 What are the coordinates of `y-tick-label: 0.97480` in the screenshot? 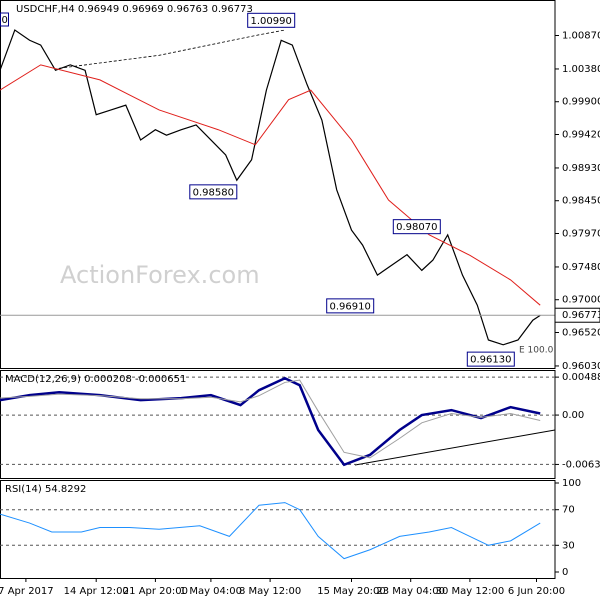 It's located at (581, 267).